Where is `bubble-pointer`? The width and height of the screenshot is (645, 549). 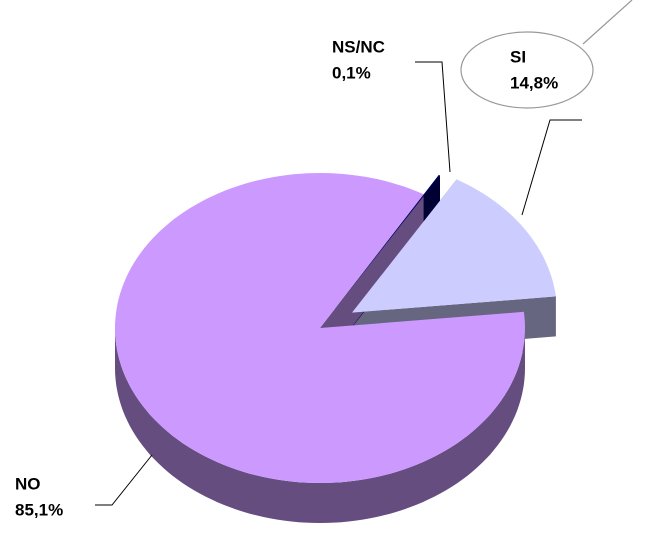
bubble-pointer is located at coordinates (607, 22).